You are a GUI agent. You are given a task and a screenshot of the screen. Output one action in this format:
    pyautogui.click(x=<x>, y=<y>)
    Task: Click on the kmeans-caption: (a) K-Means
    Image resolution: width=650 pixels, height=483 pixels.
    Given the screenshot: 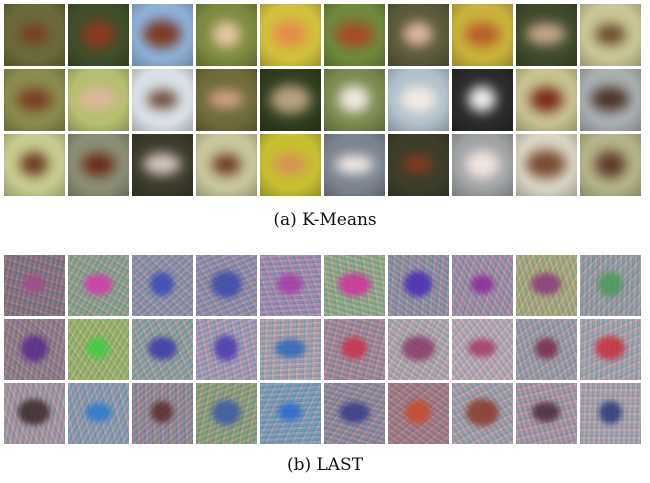 What is the action you would take?
    pyautogui.click(x=325, y=220)
    